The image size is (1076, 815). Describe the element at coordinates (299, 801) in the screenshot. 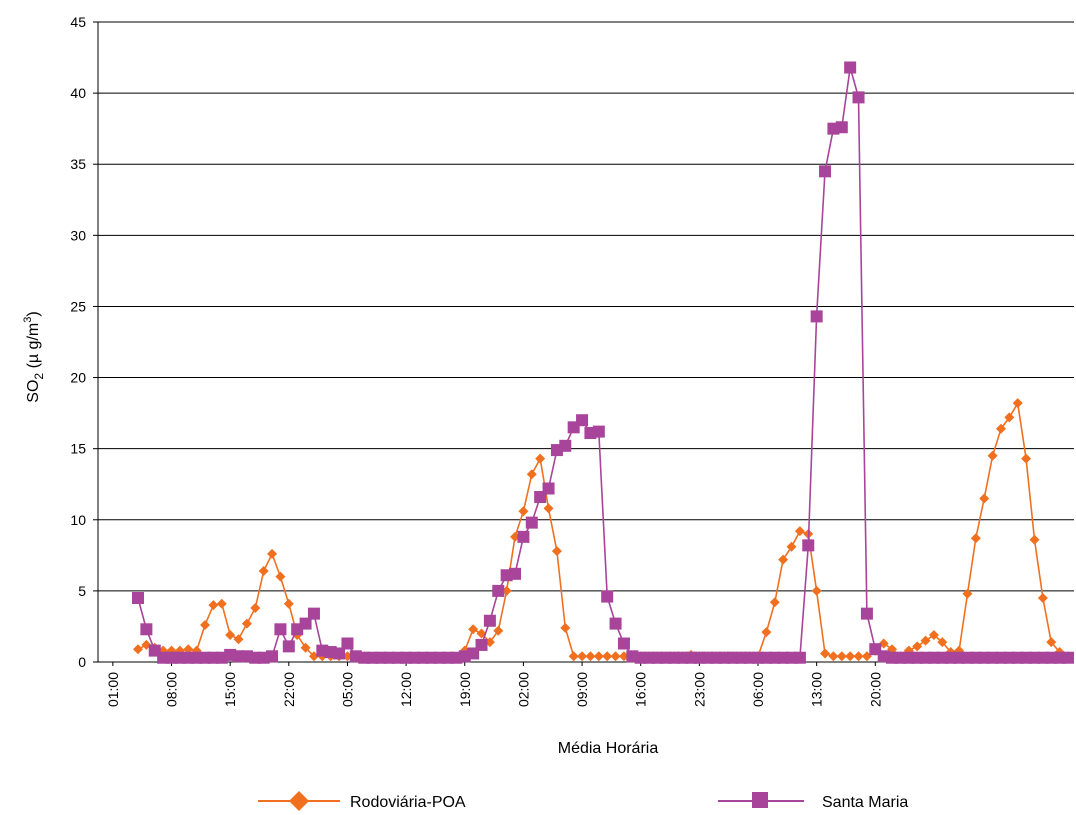

I see `legend-marker-rodoviaria` at that location.